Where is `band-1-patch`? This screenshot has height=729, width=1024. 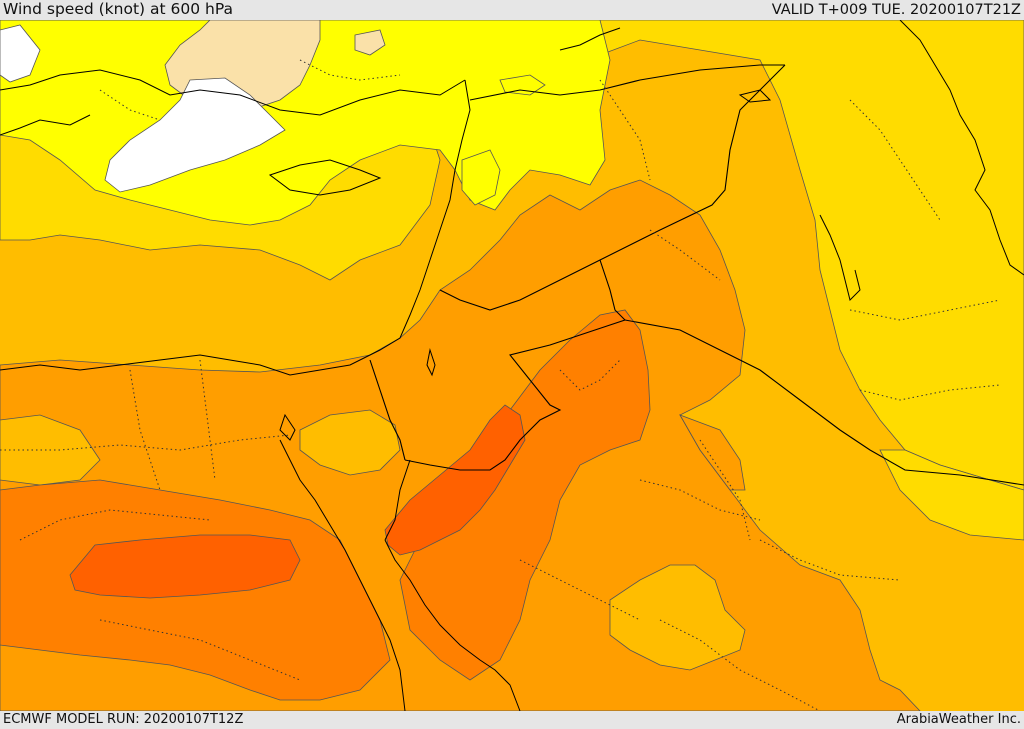
band-1-patch is located at coordinates (370, 42).